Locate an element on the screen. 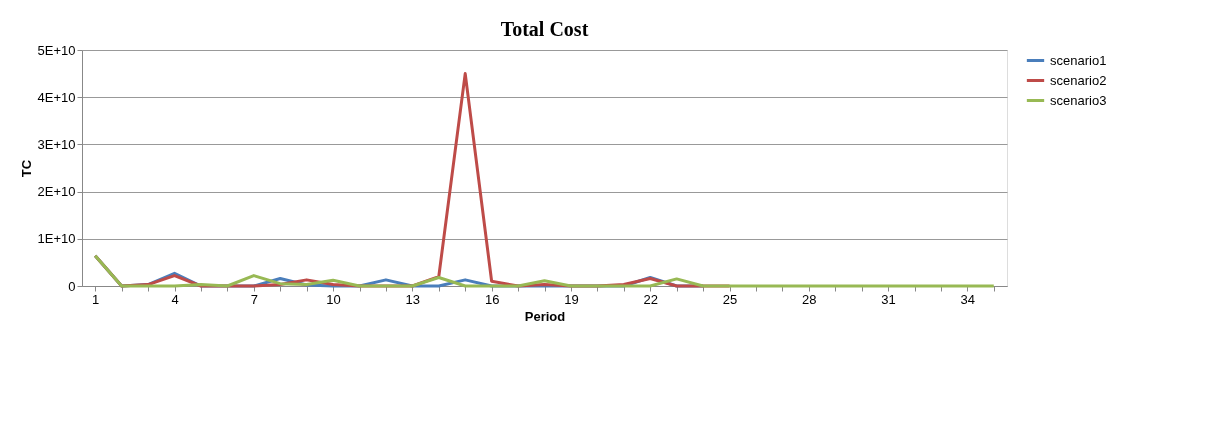 The width and height of the screenshot is (1217, 426). x-tick-label: 19 is located at coordinates (571, 299).